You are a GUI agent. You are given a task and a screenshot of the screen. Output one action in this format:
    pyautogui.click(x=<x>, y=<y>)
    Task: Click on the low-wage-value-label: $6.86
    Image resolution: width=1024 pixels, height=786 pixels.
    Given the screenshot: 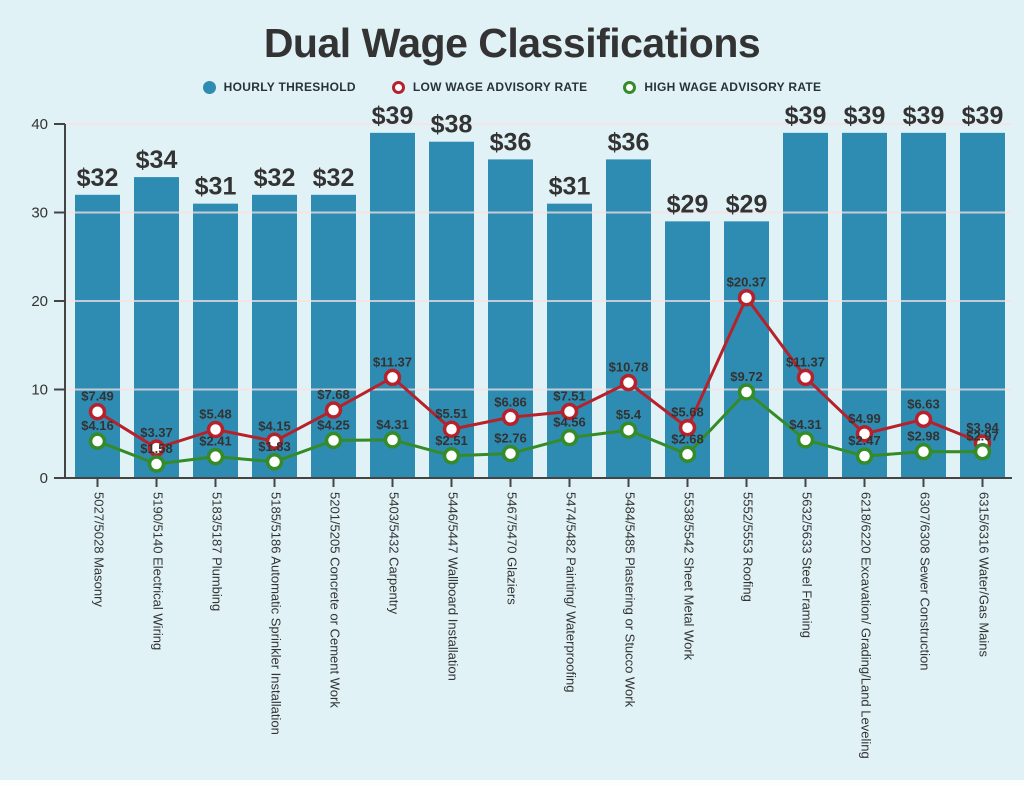 What is the action you would take?
    pyautogui.click(x=510, y=401)
    